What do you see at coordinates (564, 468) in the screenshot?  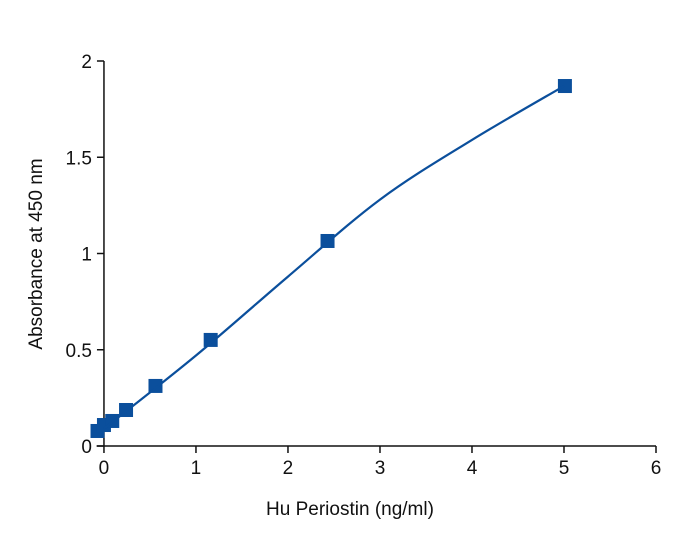 I see `x-tick-label: 5` at bounding box center [564, 468].